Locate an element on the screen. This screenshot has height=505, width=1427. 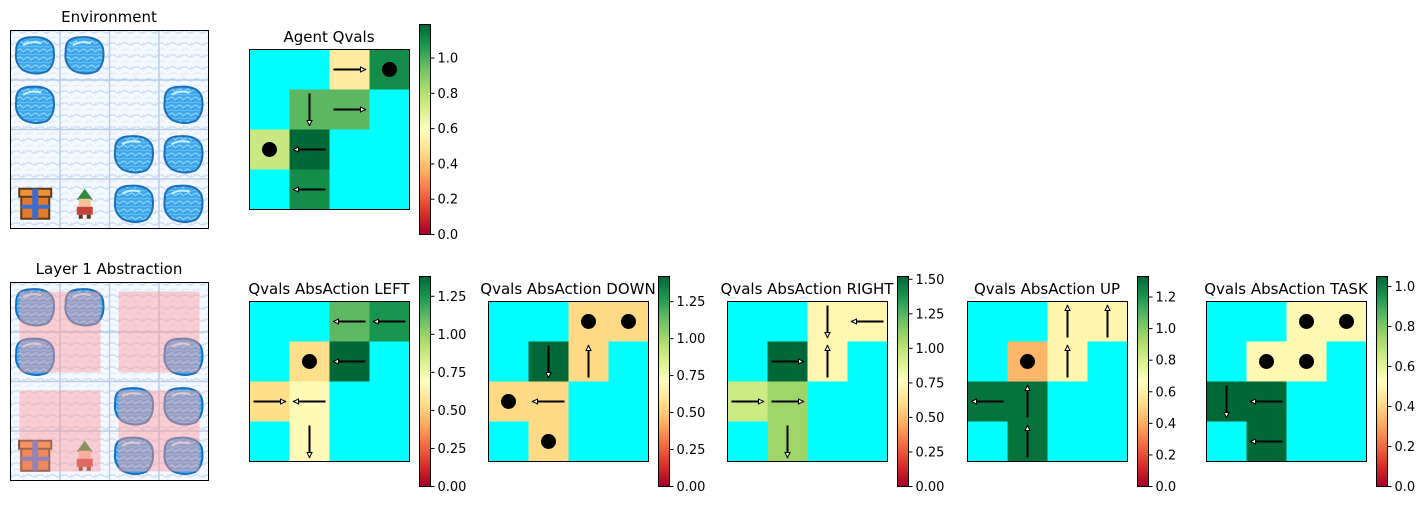
qvals-task-panel: Qvals AbsAction TASK 0.0 0.2 0.4 0.6 0.8 1.0 is located at coordinates (1310, 385).